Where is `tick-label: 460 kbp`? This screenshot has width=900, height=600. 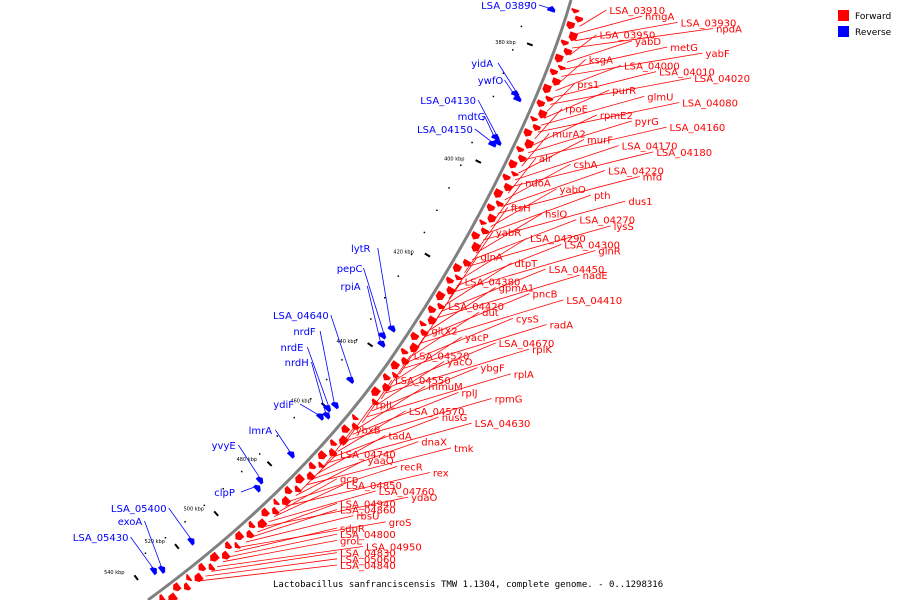
tick-label: 460 kbp is located at coordinates (300, 401).